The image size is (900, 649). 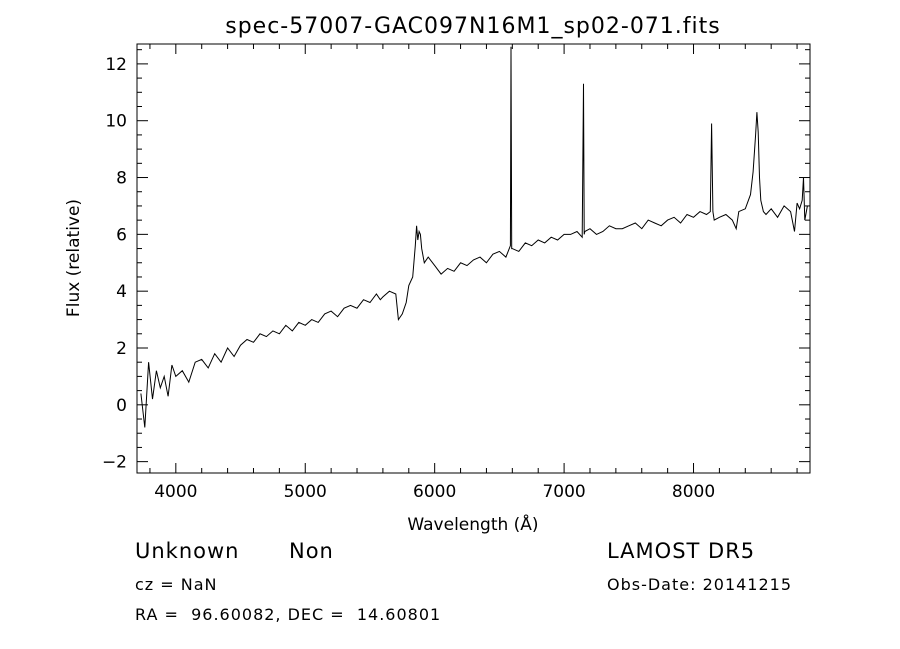 What do you see at coordinates (121, 235) in the screenshot?
I see `y-tick-label: 6` at bounding box center [121, 235].